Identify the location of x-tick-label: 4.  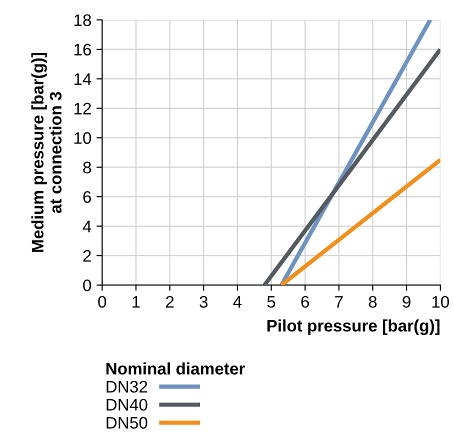
(237, 302).